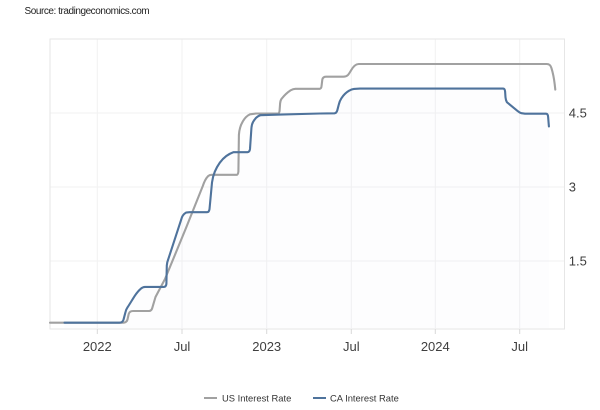  What do you see at coordinates (435, 346) in the screenshot?
I see `svg-text: 2024` at bounding box center [435, 346].